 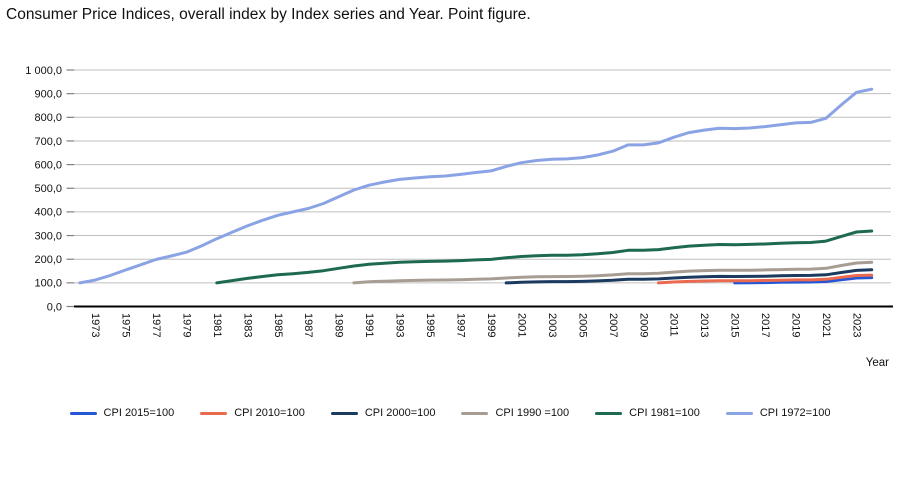 I want to click on legend-item: CPI 2000=100, so click(x=383, y=413).